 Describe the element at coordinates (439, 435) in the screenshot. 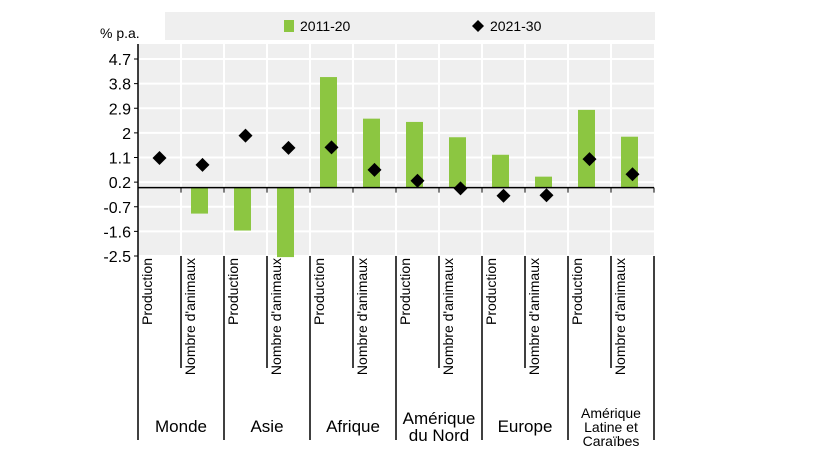

I see `group-label: du Nord` at that location.